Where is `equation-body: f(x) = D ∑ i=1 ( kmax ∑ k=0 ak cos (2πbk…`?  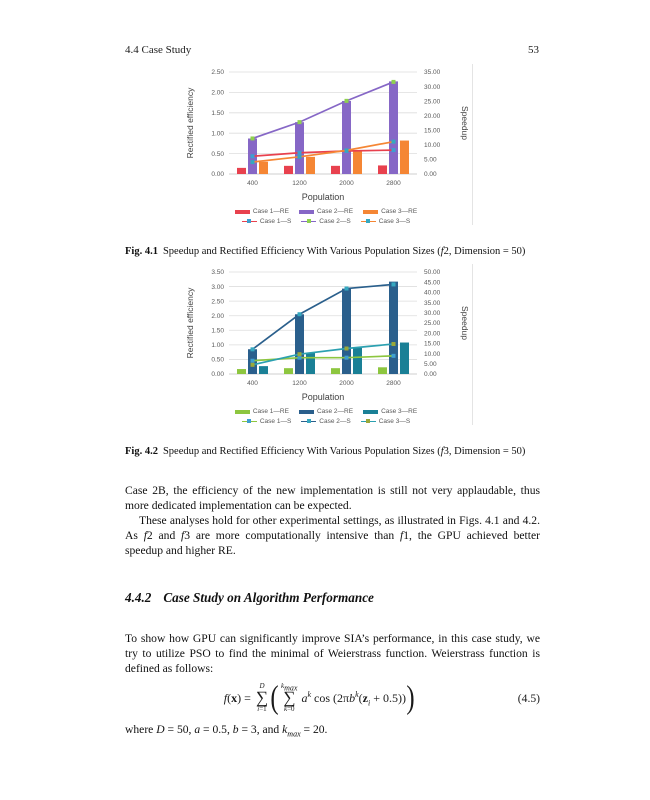 equation-body: f(x) = D ∑ i=1 ( kmax ∑ k=0 ak cos (2πbk… is located at coordinates (319, 698).